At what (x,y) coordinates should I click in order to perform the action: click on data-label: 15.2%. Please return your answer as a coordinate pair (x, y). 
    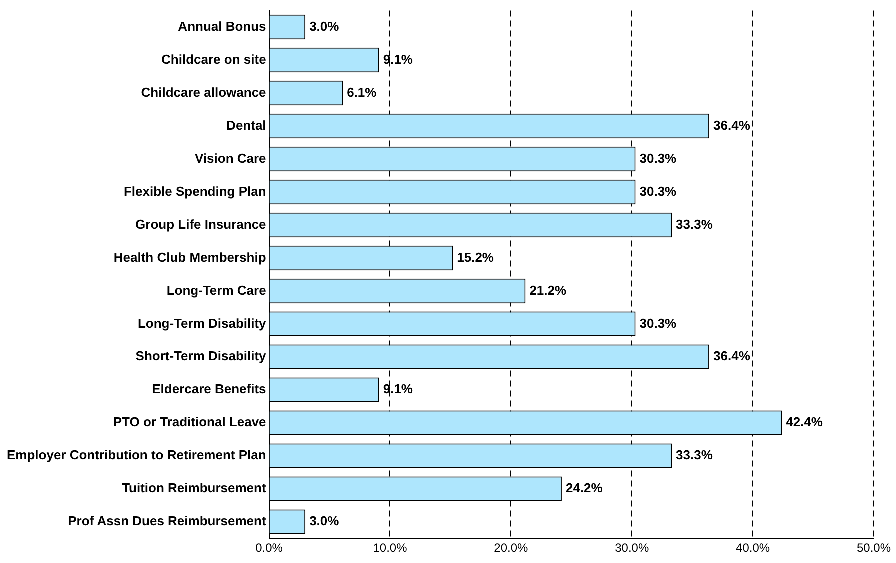
    Looking at the image, I should click on (475, 257).